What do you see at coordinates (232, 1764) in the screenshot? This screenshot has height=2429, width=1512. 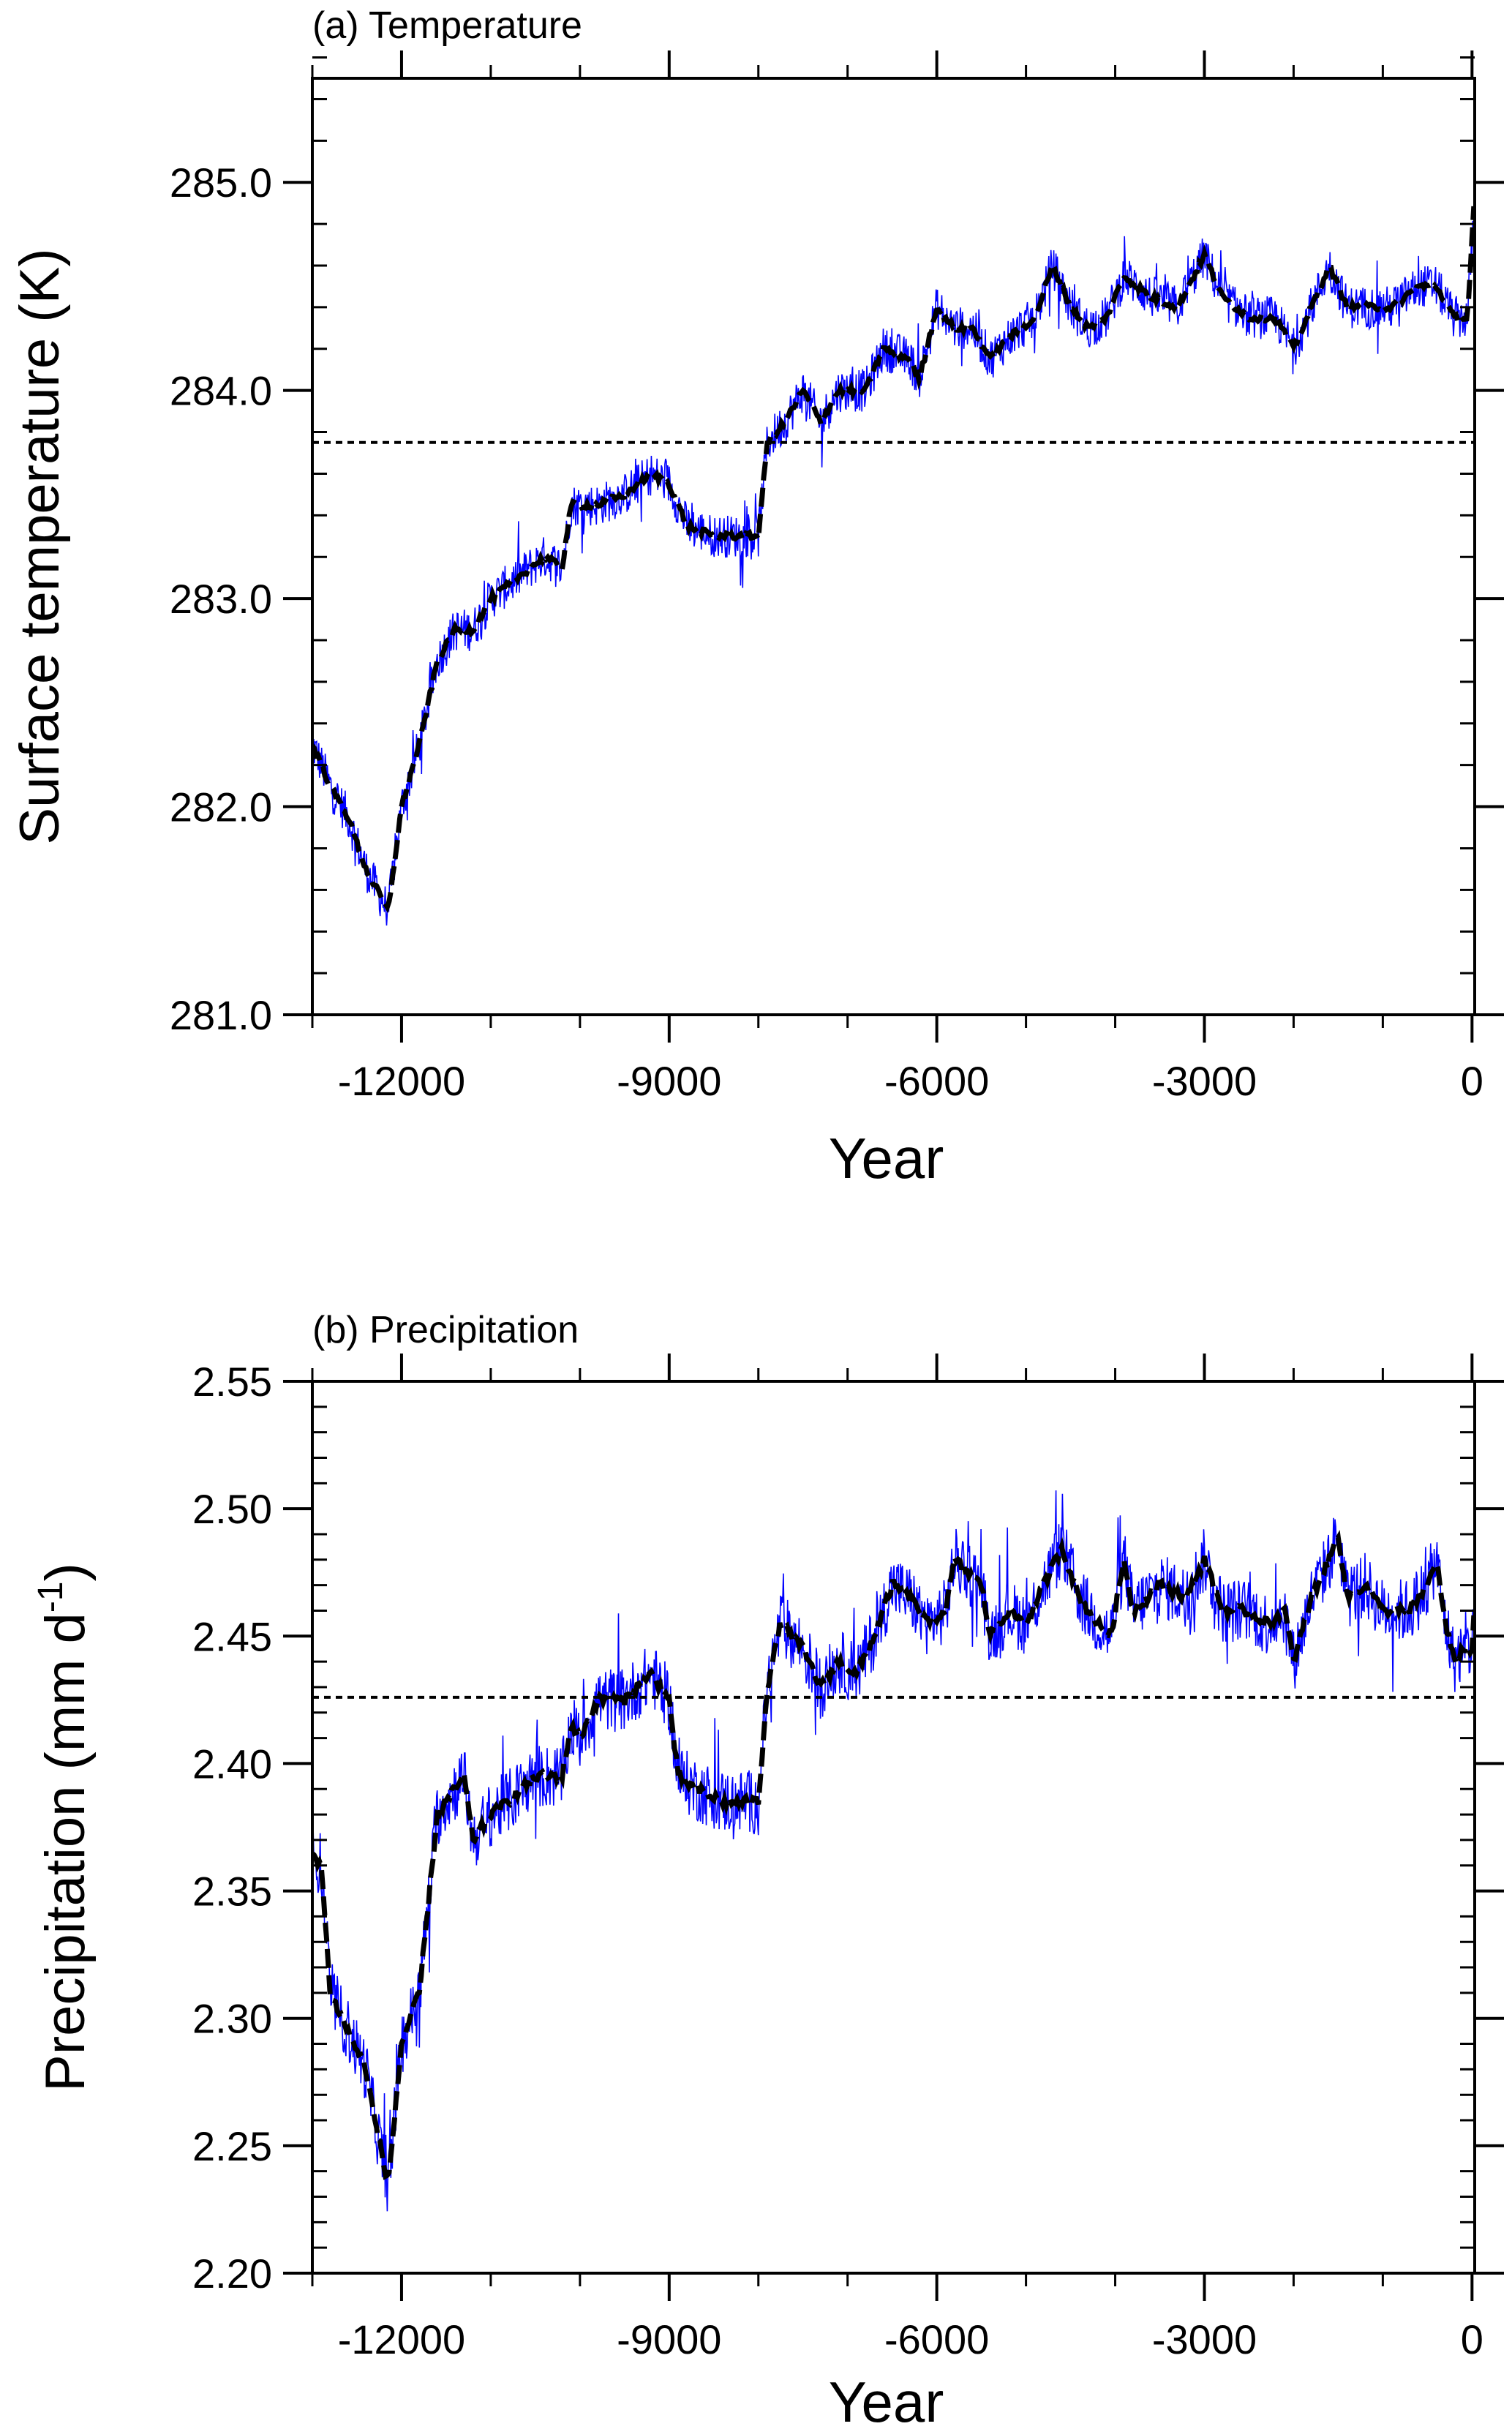 I see `y-tick-label: 2.40` at bounding box center [232, 1764].